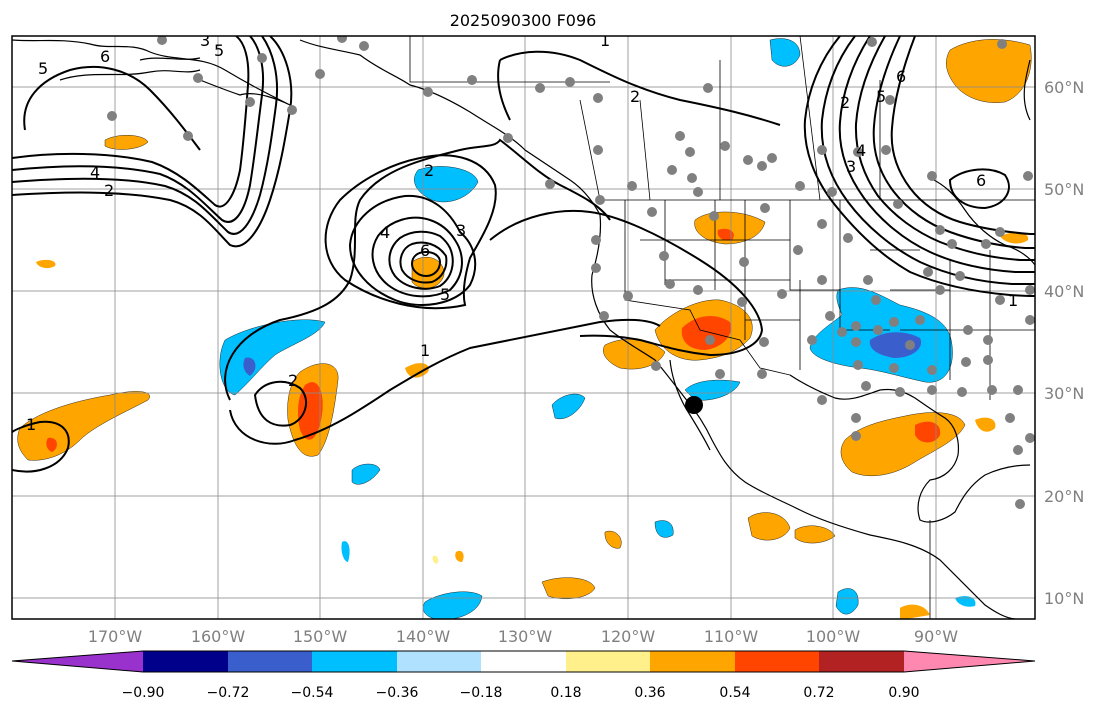  What do you see at coordinates (1064, 291) in the screenshot?
I see `lat-label: 40°N` at bounding box center [1064, 291].